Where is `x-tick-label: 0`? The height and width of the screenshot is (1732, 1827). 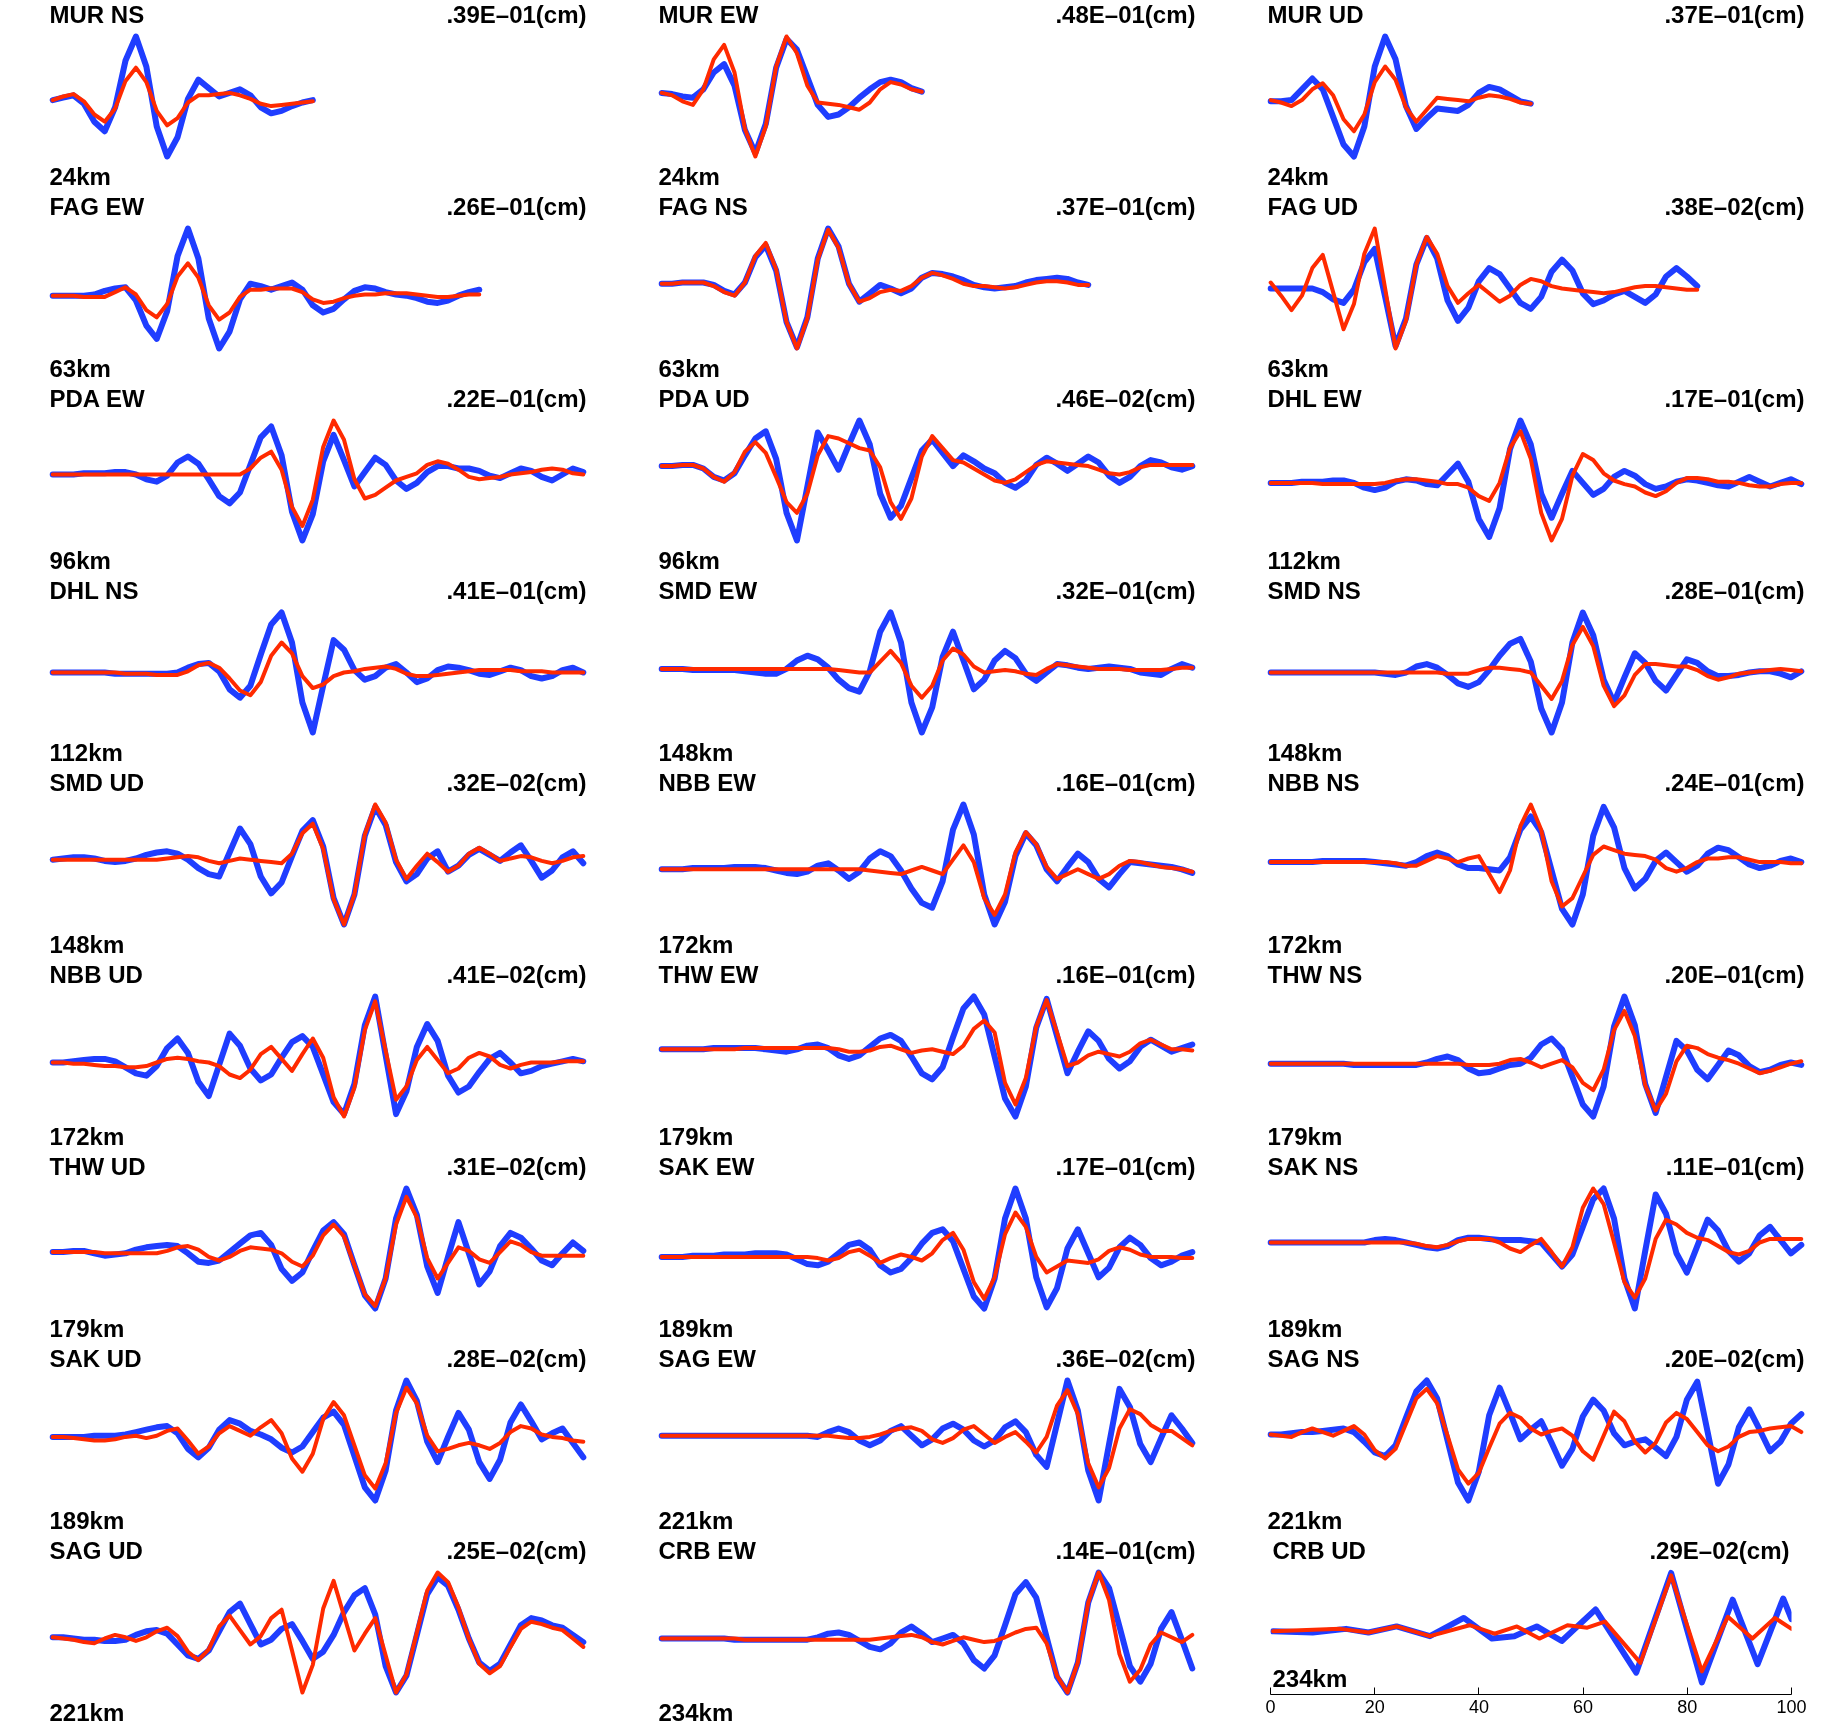 x-tick-label: 0 is located at coordinates (1270, 1706).